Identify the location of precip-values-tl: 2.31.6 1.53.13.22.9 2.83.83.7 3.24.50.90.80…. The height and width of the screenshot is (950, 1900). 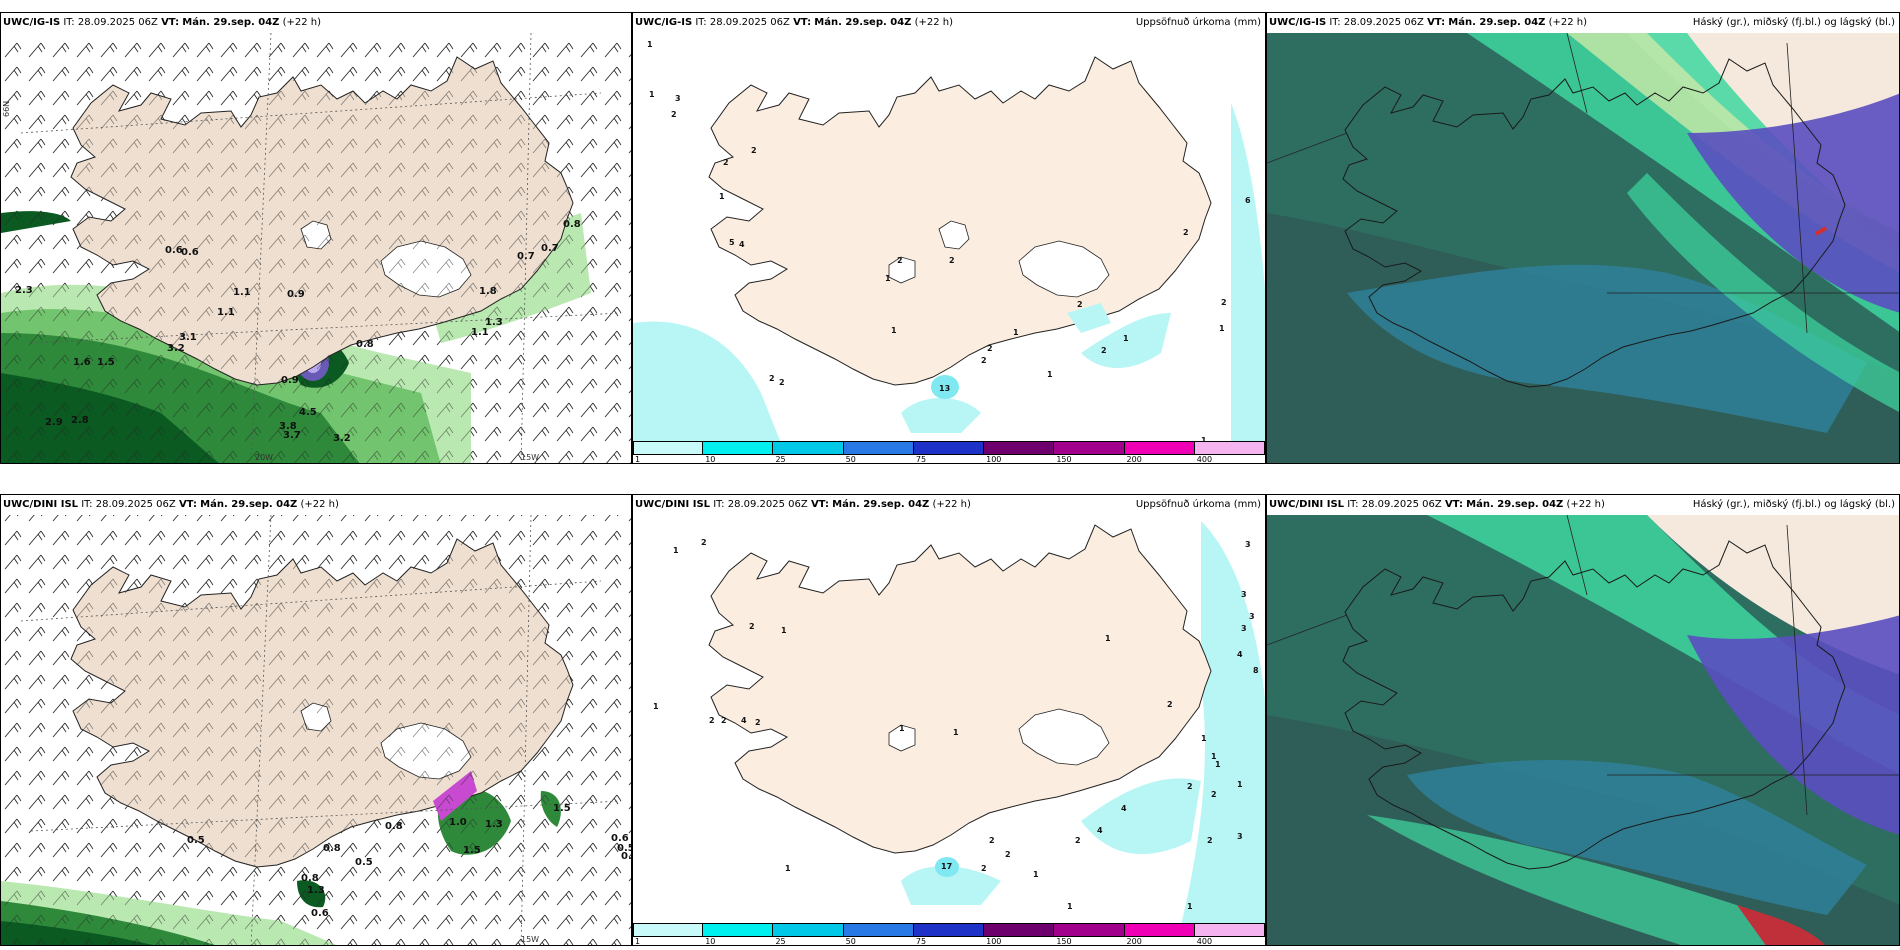
(298, 331).